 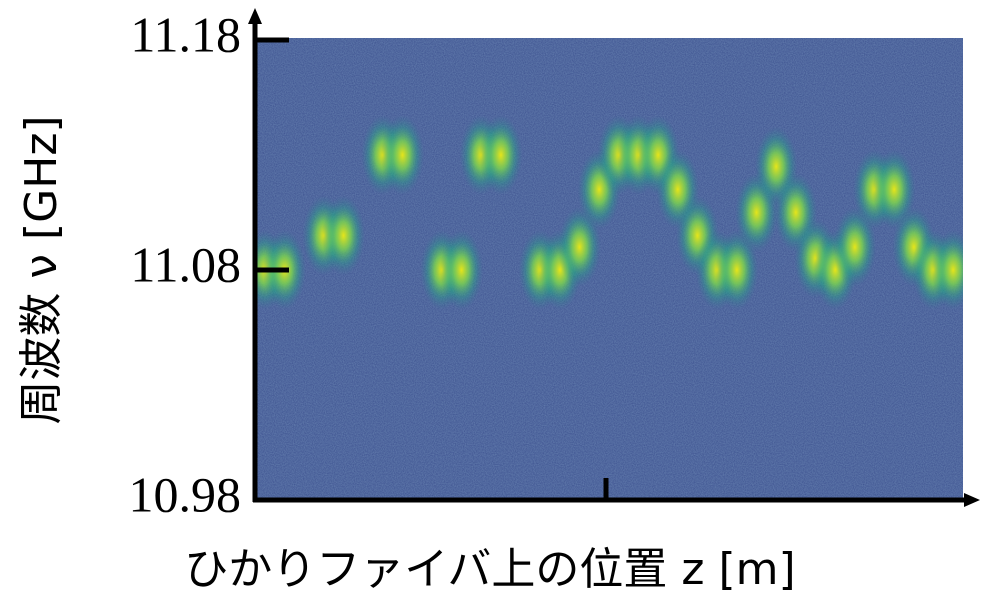 What do you see at coordinates (972, 500) in the screenshot?
I see `x-axis-arrow` at bounding box center [972, 500].